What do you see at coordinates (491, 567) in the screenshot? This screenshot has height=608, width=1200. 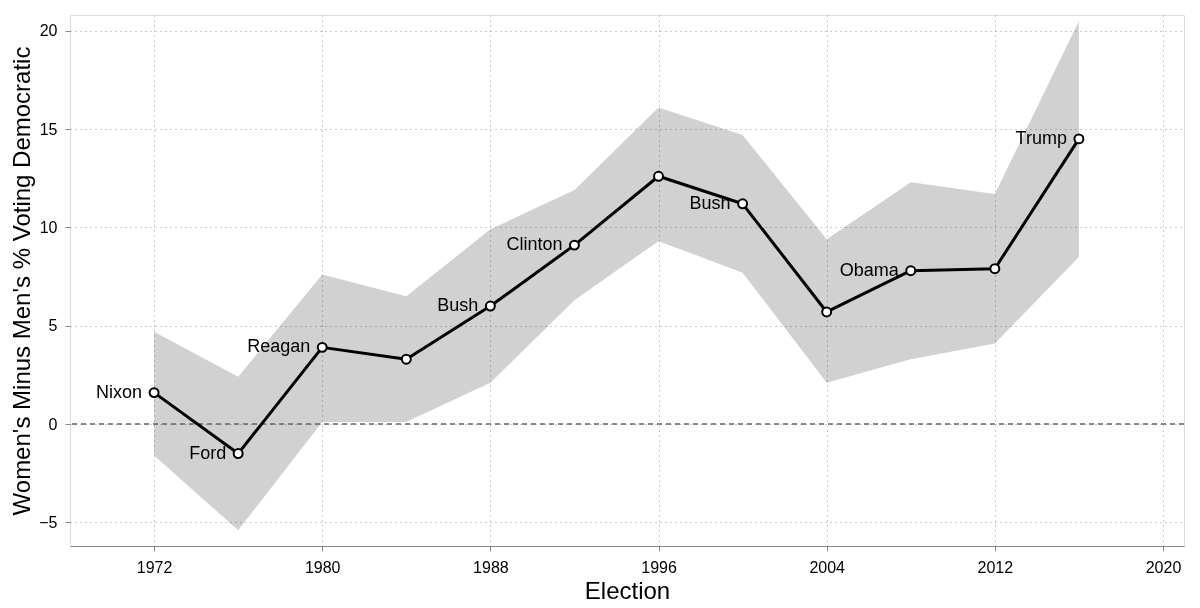 I see `x-tick-label: 1988` at bounding box center [491, 567].